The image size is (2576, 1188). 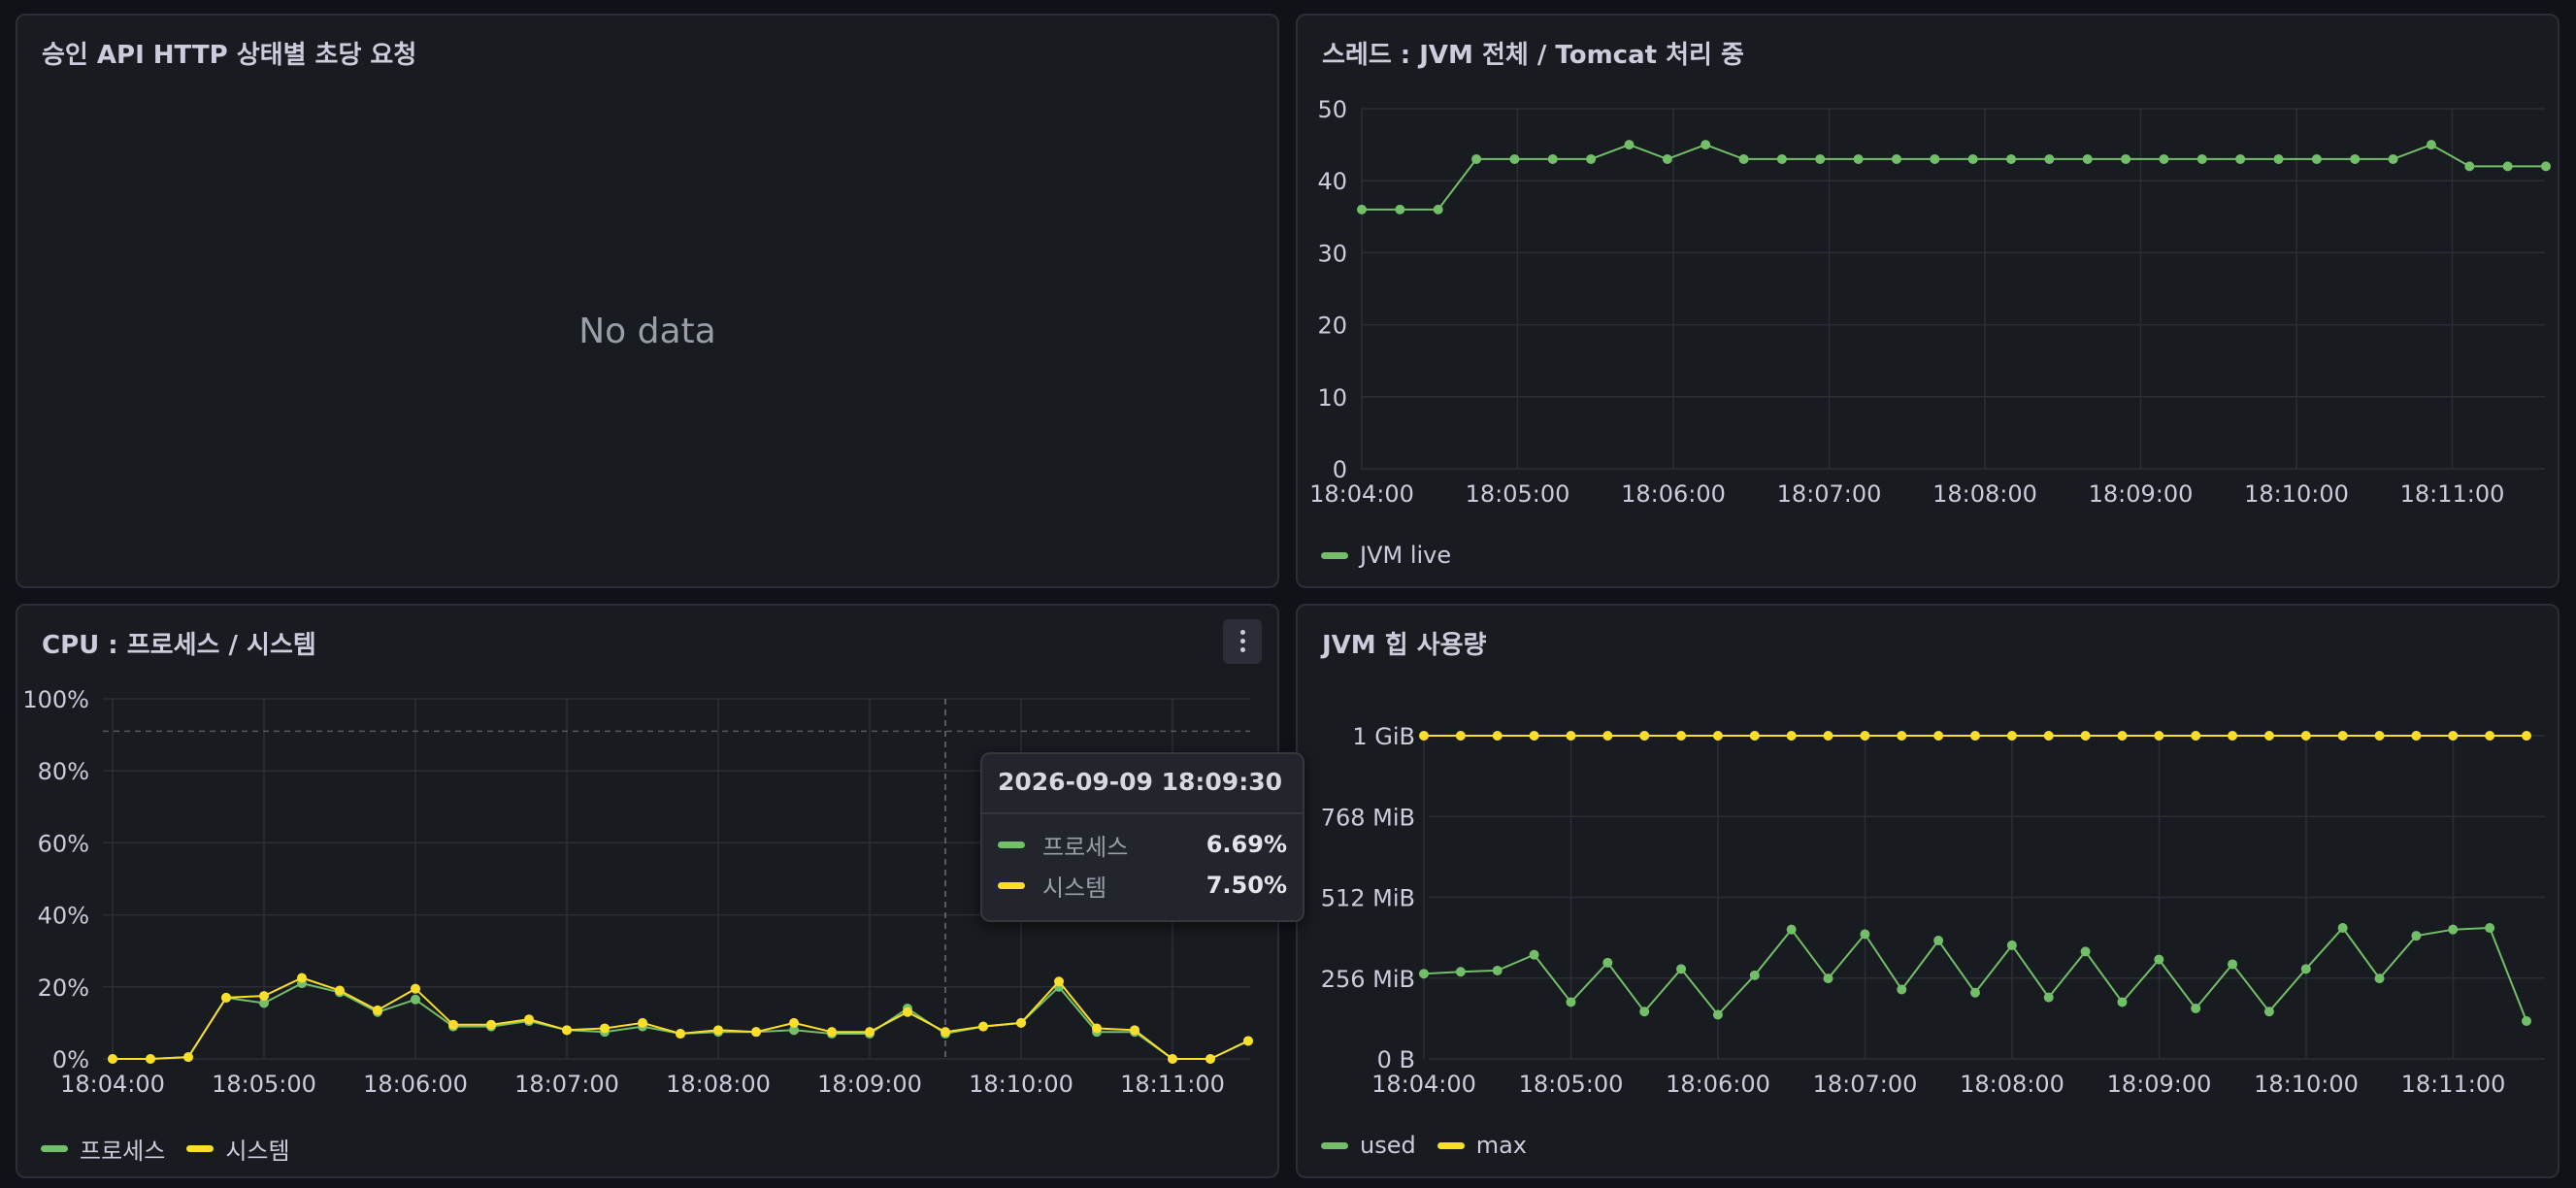 I want to click on panel-title: 스레드 : JVM 전체 / Tomcat 처리 중, so click(x=1533, y=55).